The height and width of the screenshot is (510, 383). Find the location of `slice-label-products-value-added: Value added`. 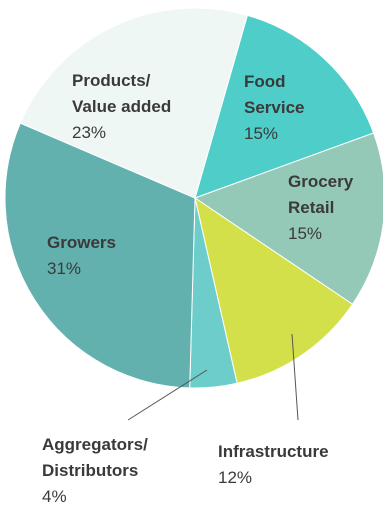

slice-label-products-value-added: Value added is located at coordinates (121, 106).